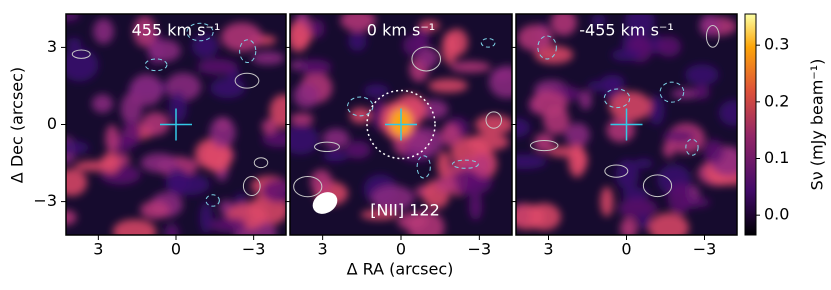 This screenshot has height=290, width=831. I want to click on aperture, so click(401, 124).